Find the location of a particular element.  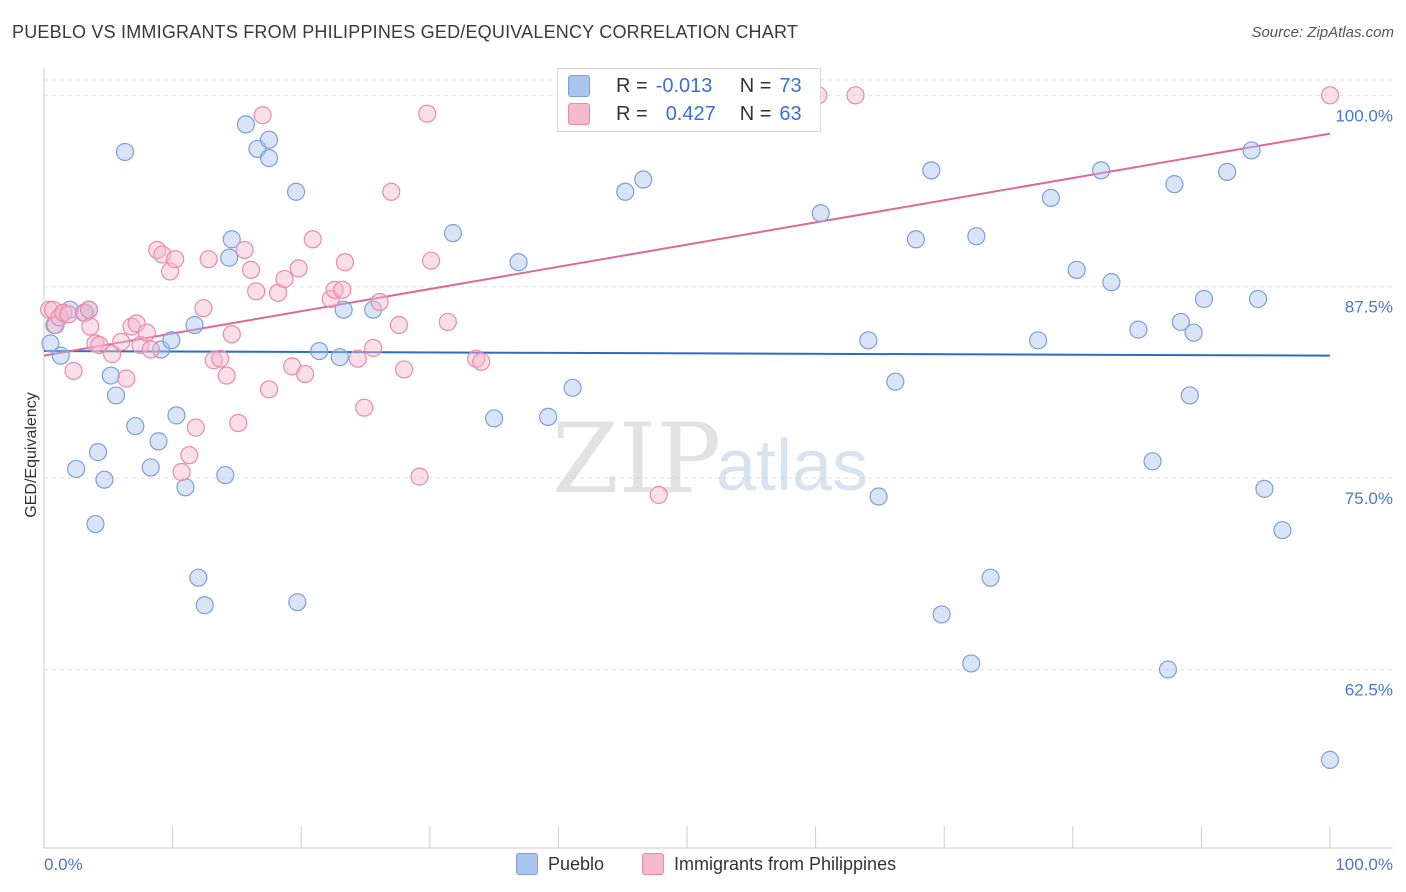

legend-row-pueblo: R = -0.013 N = 73 is located at coordinates (685, 86).